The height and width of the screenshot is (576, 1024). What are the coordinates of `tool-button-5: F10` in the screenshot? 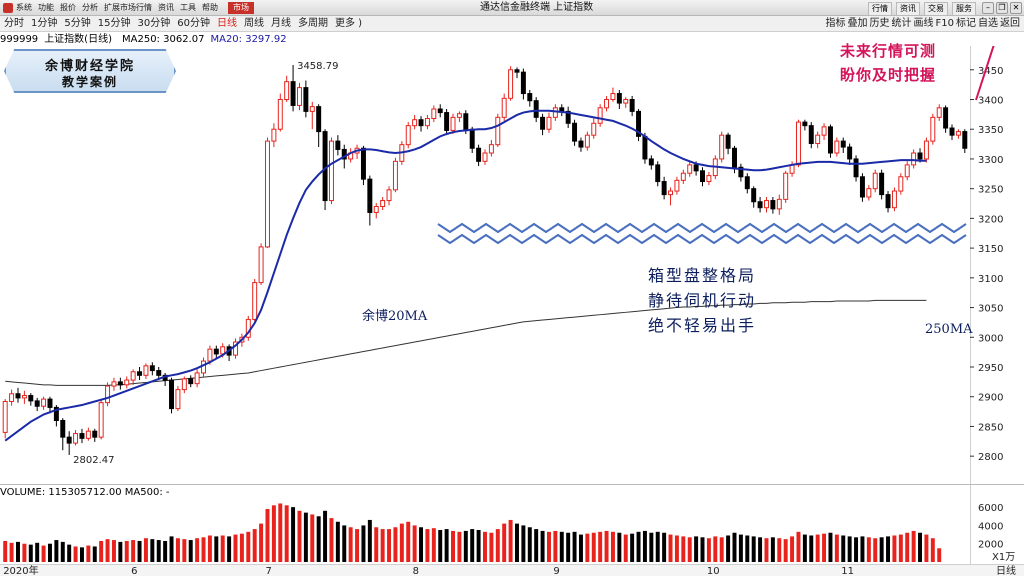 It's located at (944, 23).